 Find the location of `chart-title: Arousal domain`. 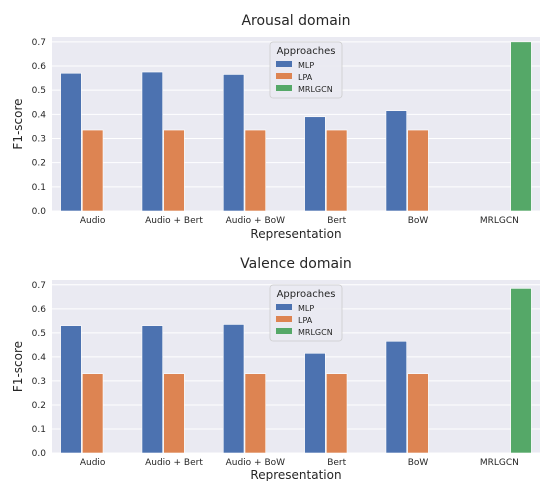

chart-title: Arousal domain is located at coordinates (295, 21).